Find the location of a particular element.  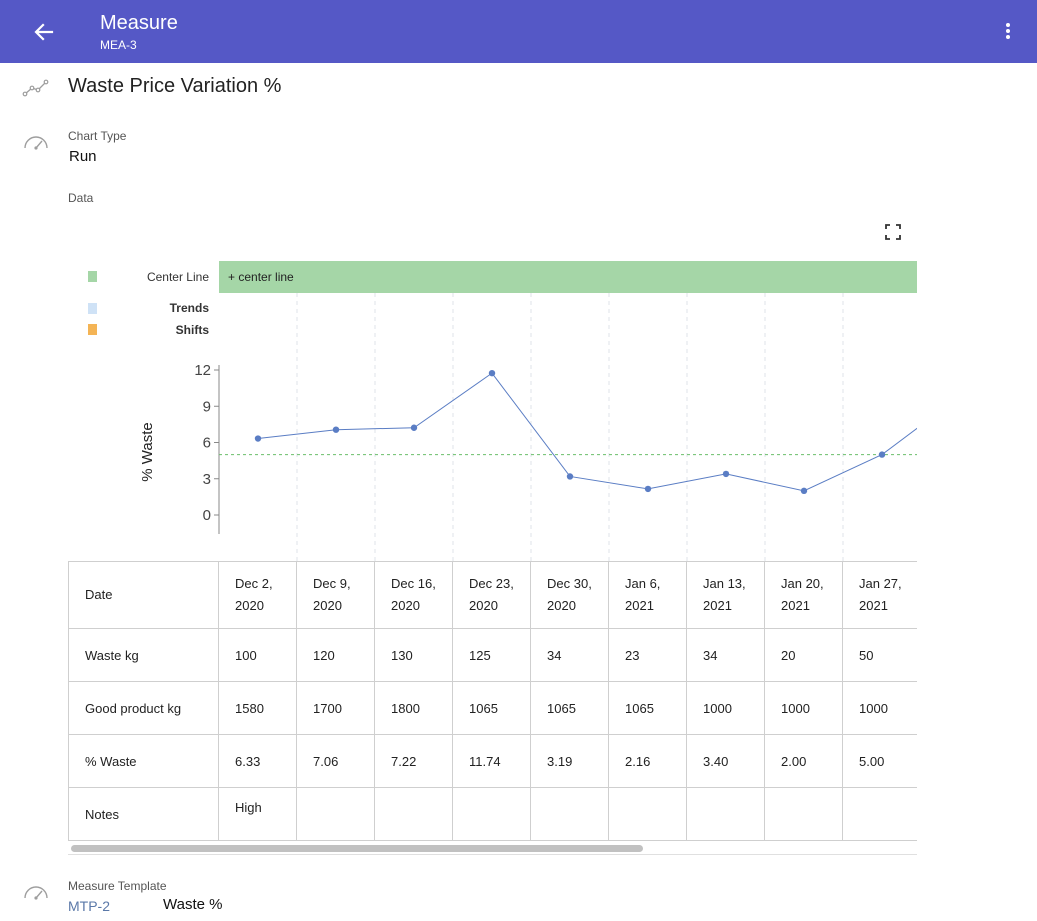

center-line-swatch is located at coordinates (92, 276).